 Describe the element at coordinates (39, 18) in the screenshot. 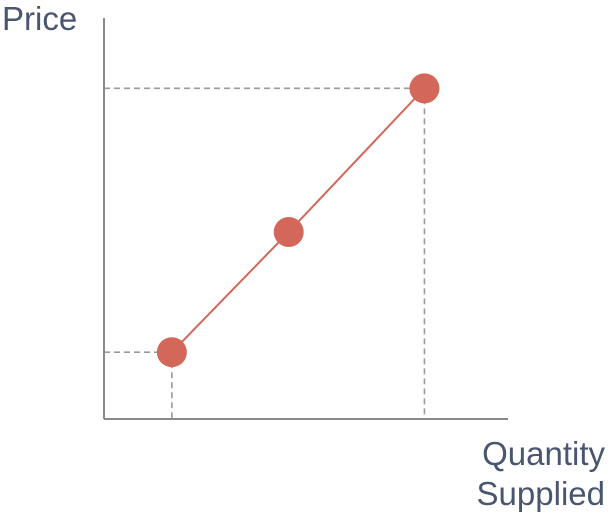

I see `y-axis-label: Price` at that location.